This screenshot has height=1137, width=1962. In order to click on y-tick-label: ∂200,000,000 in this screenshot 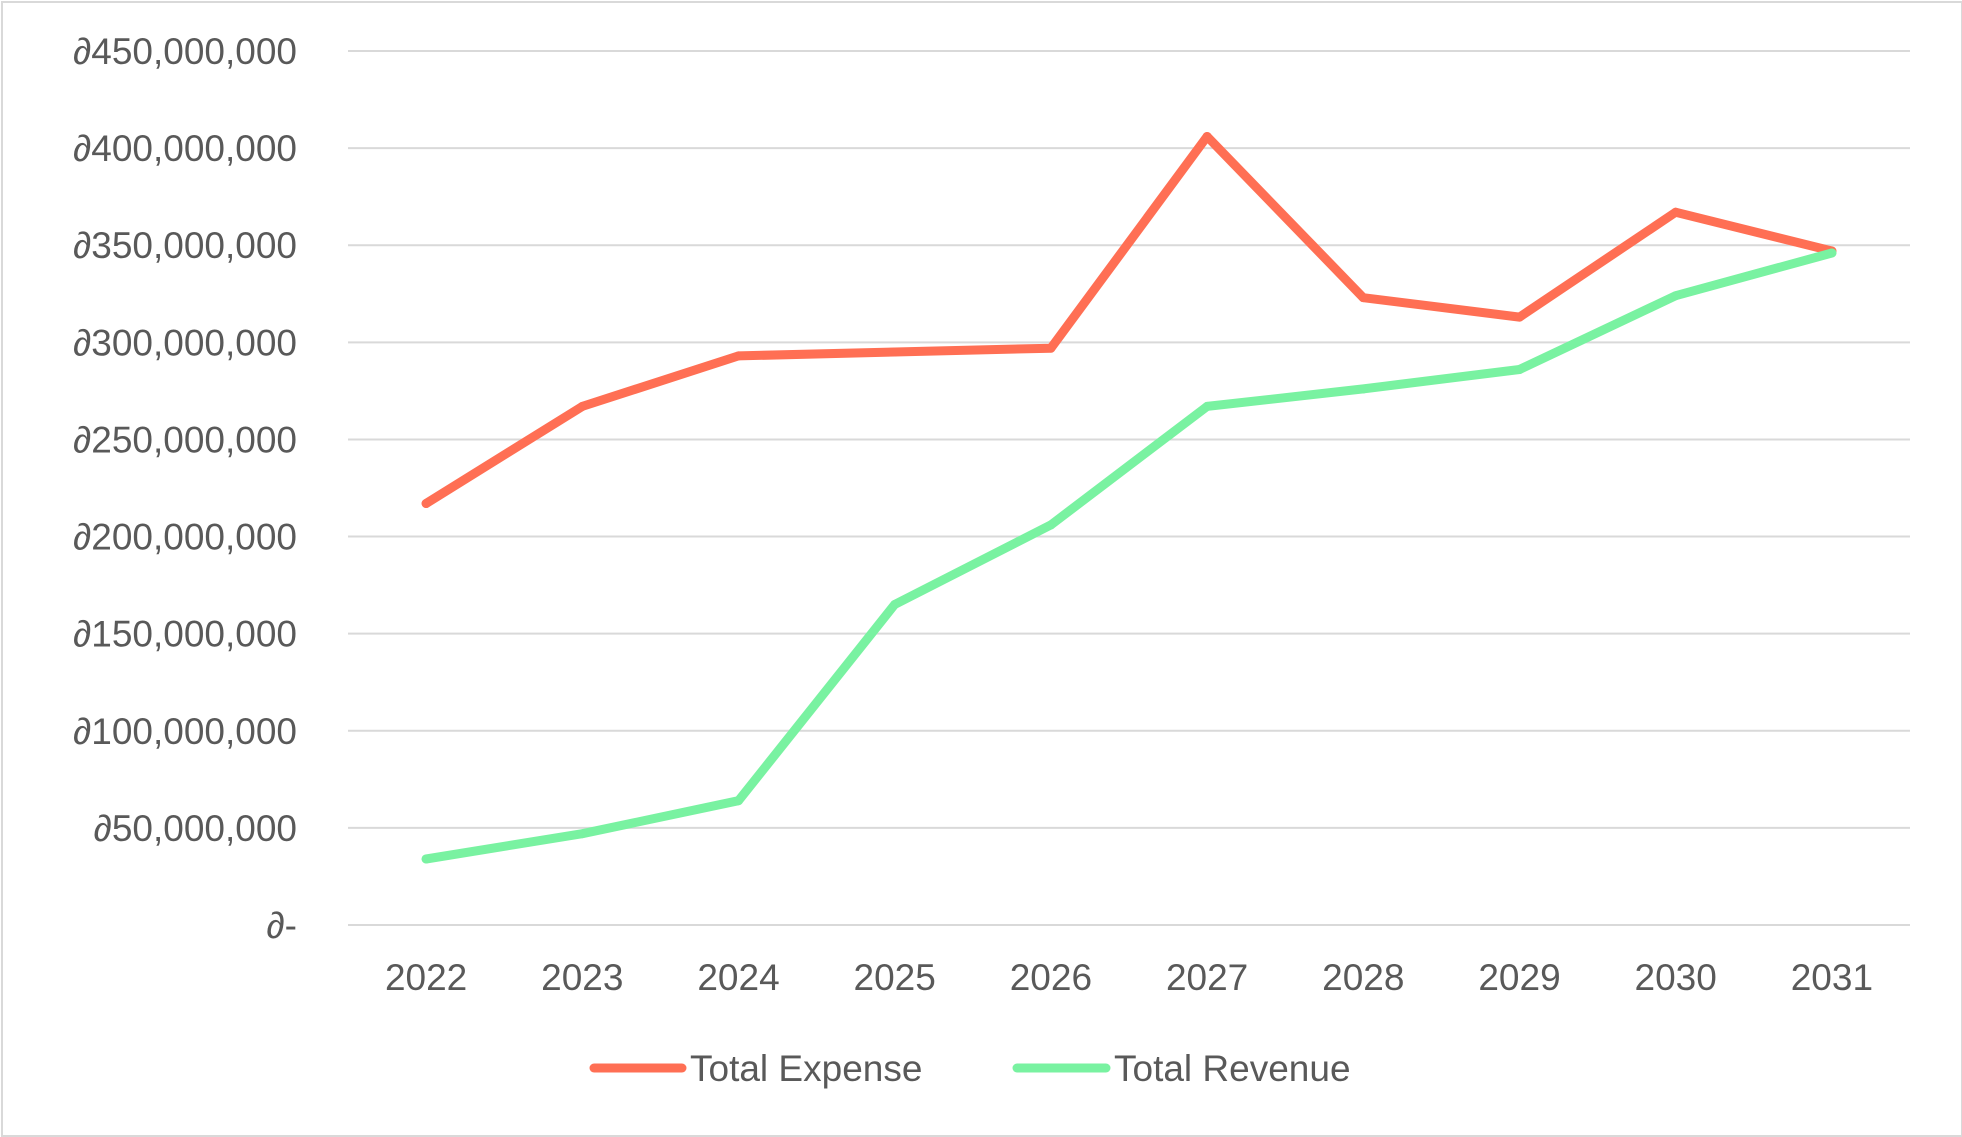, I will do `click(185, 537)`.